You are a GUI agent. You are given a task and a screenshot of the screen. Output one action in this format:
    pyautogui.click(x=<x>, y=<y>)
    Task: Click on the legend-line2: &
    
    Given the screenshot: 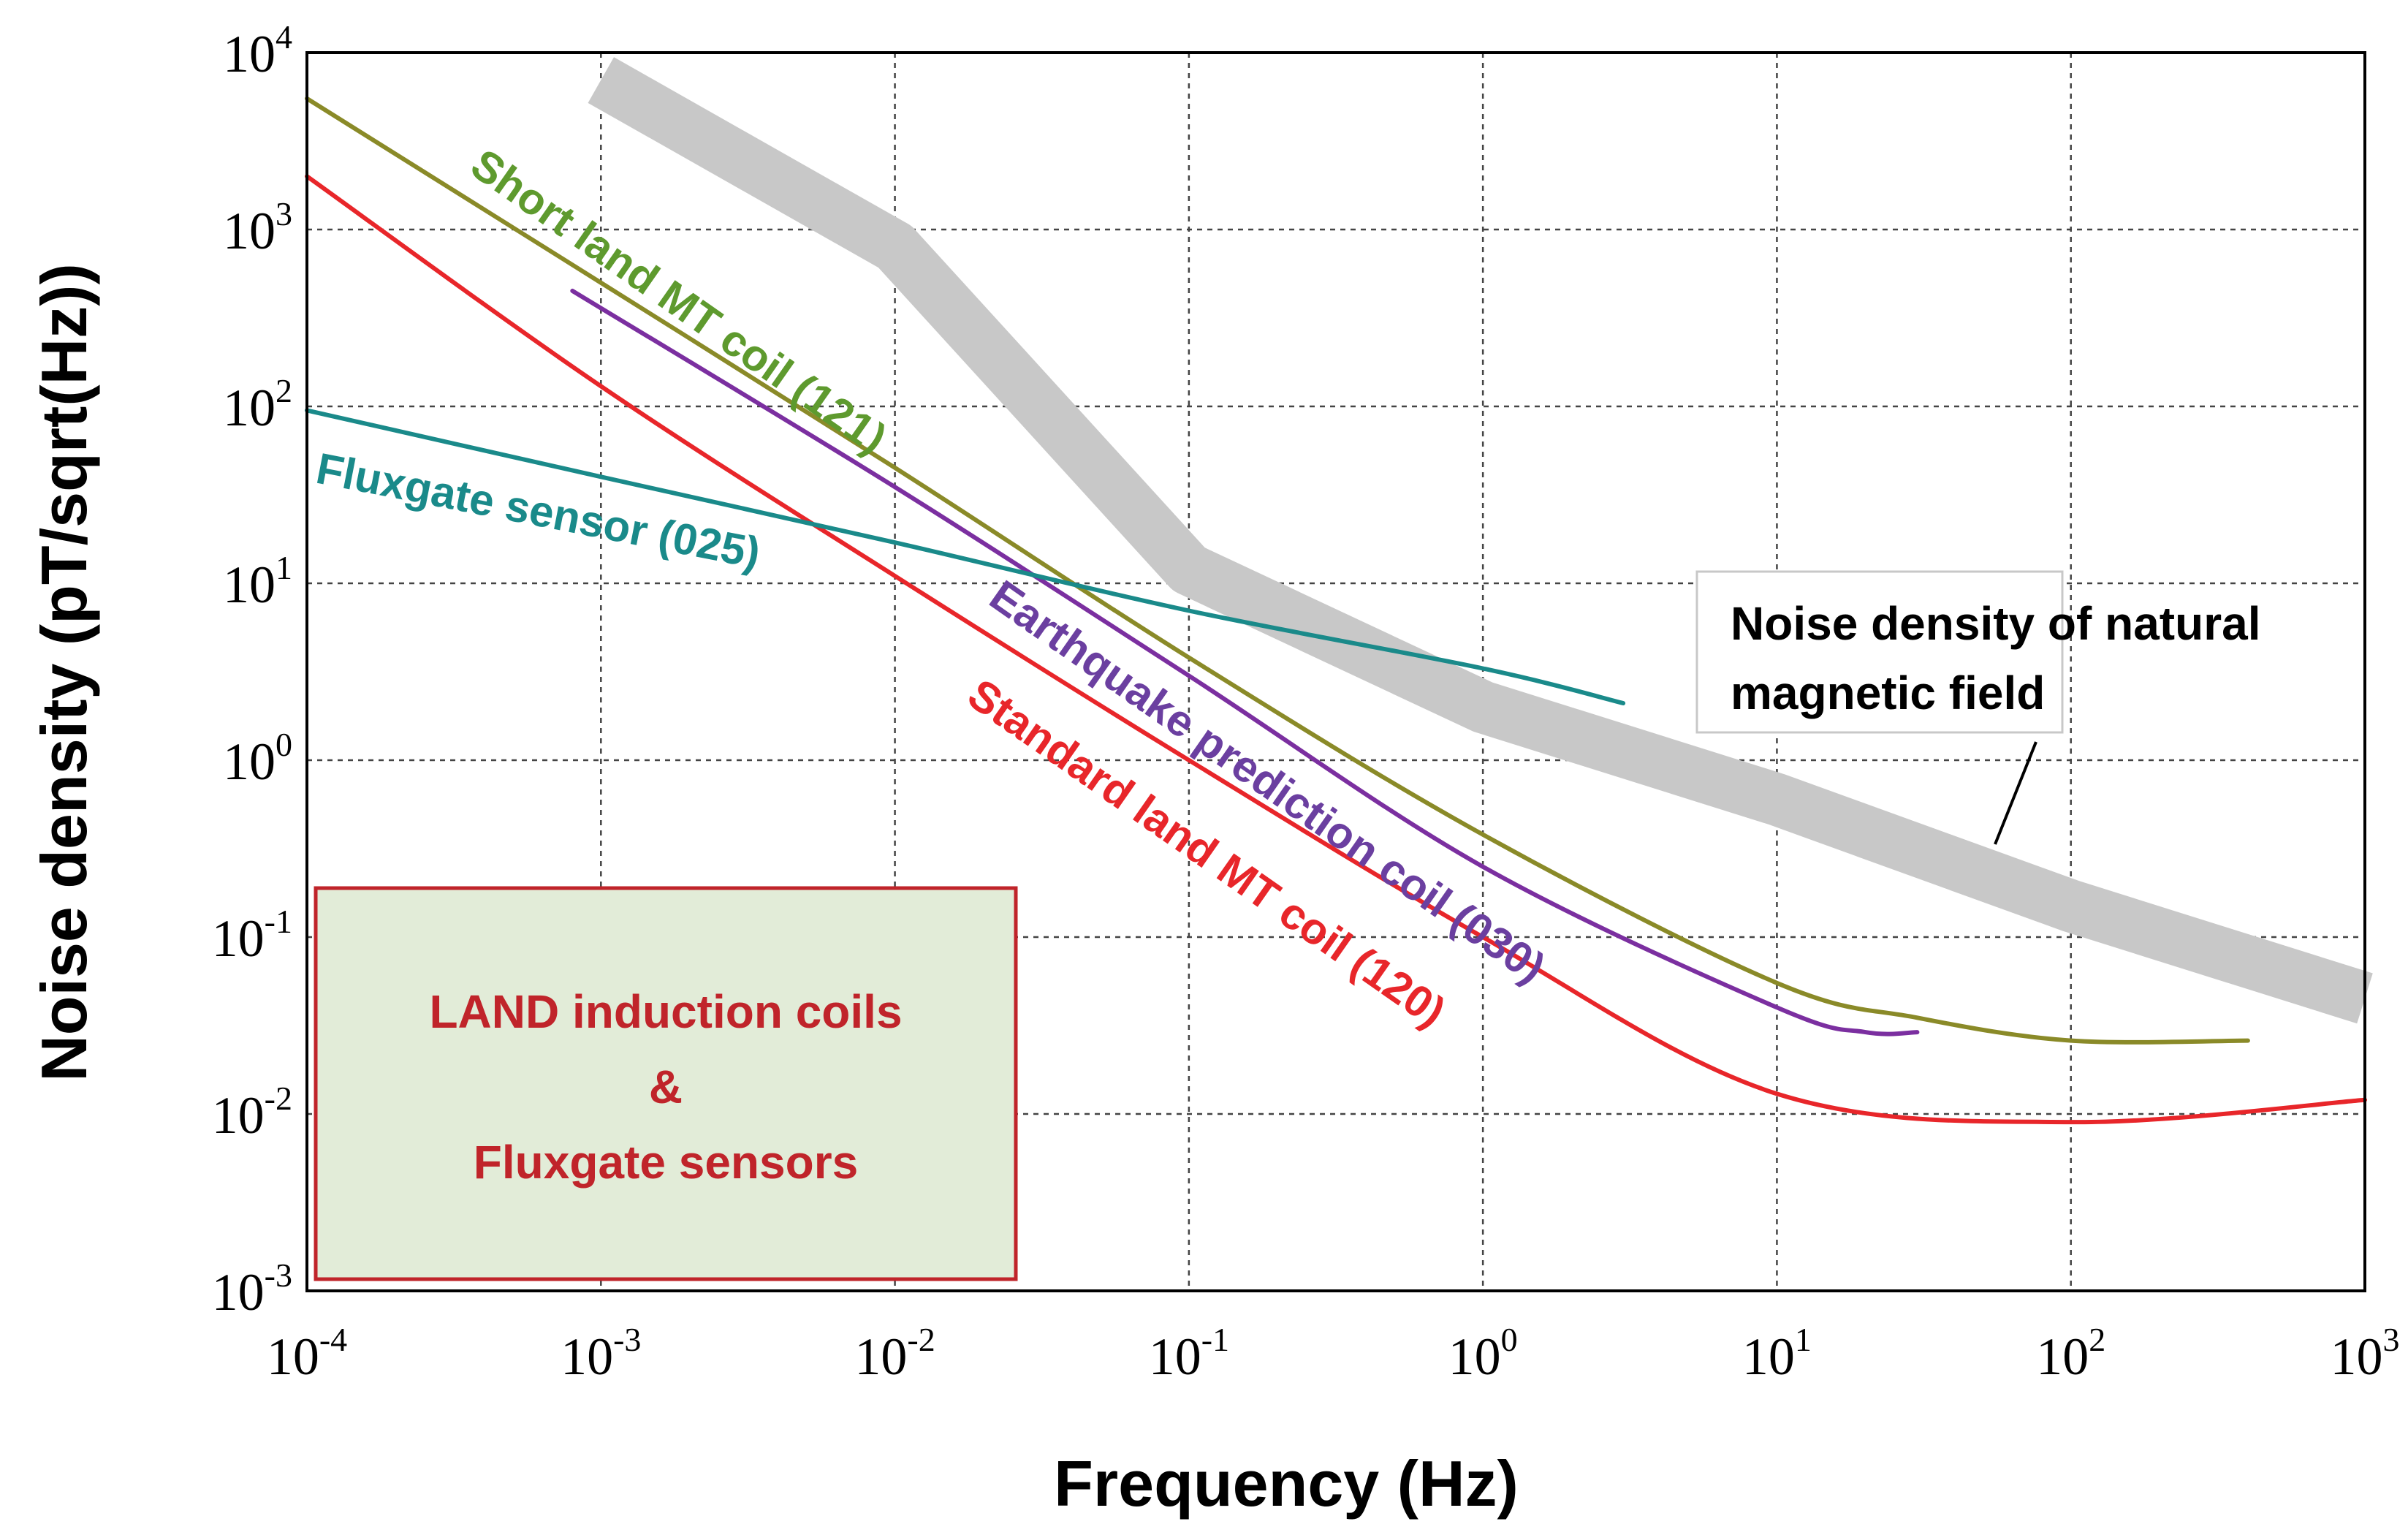 What is the action you would take?
    pyautogui.click(x=666, y=1087)
    